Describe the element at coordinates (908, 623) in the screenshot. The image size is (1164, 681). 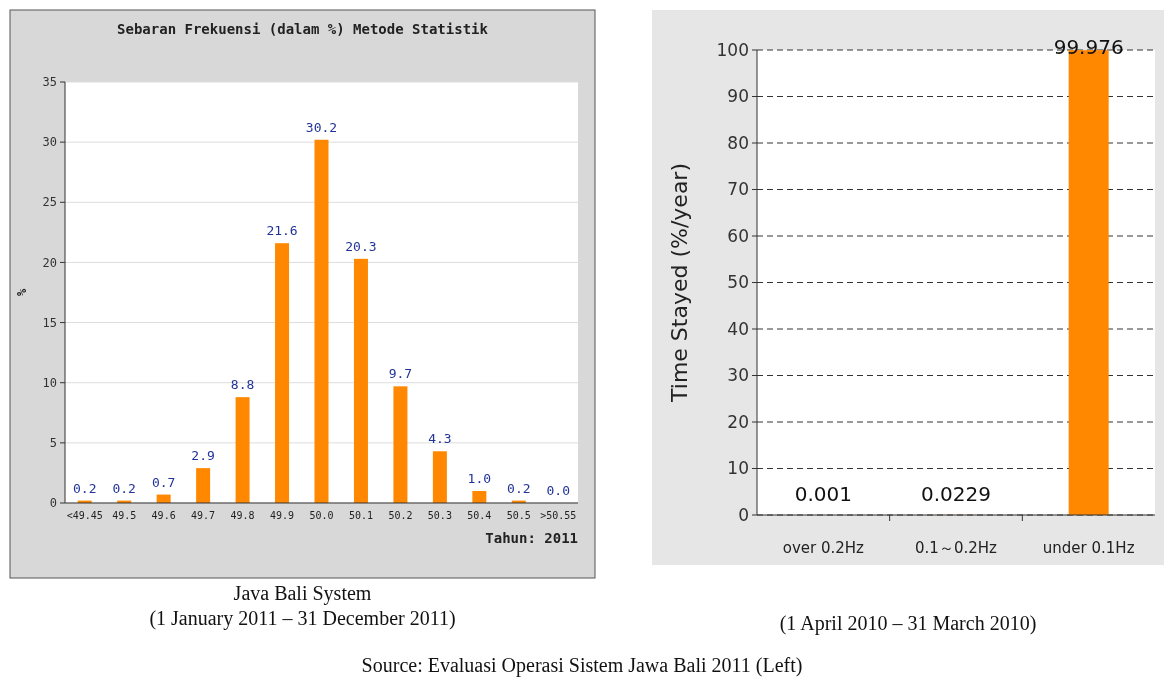
I see `text: (1 April 2010 – 31 March 2010)` at that location.